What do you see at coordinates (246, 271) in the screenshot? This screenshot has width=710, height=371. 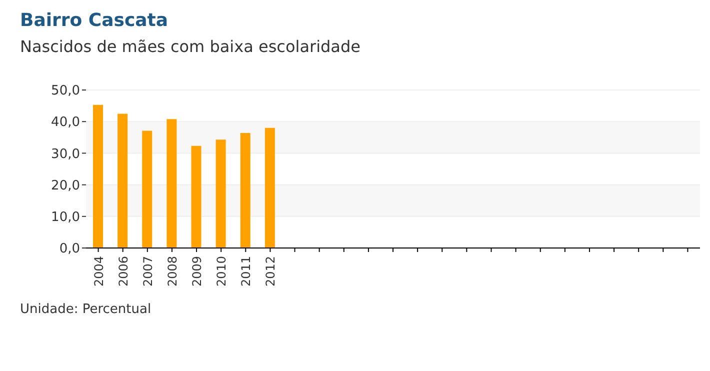 I see `x-tick-label: 2011` at bounding box center [246, 271].